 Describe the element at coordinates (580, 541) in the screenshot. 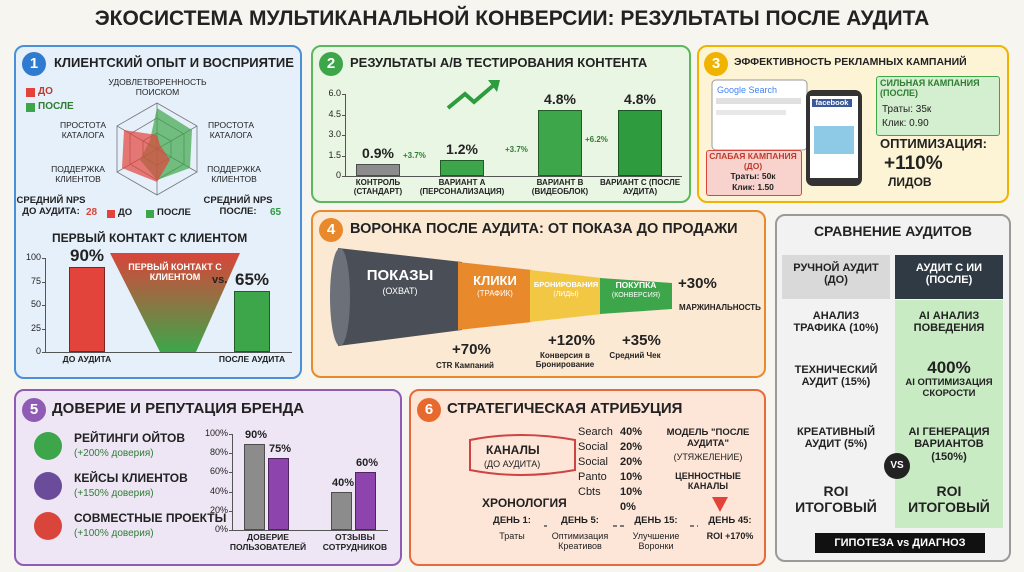

I see `timeline-text: Оптимизация Креативов` at that location.